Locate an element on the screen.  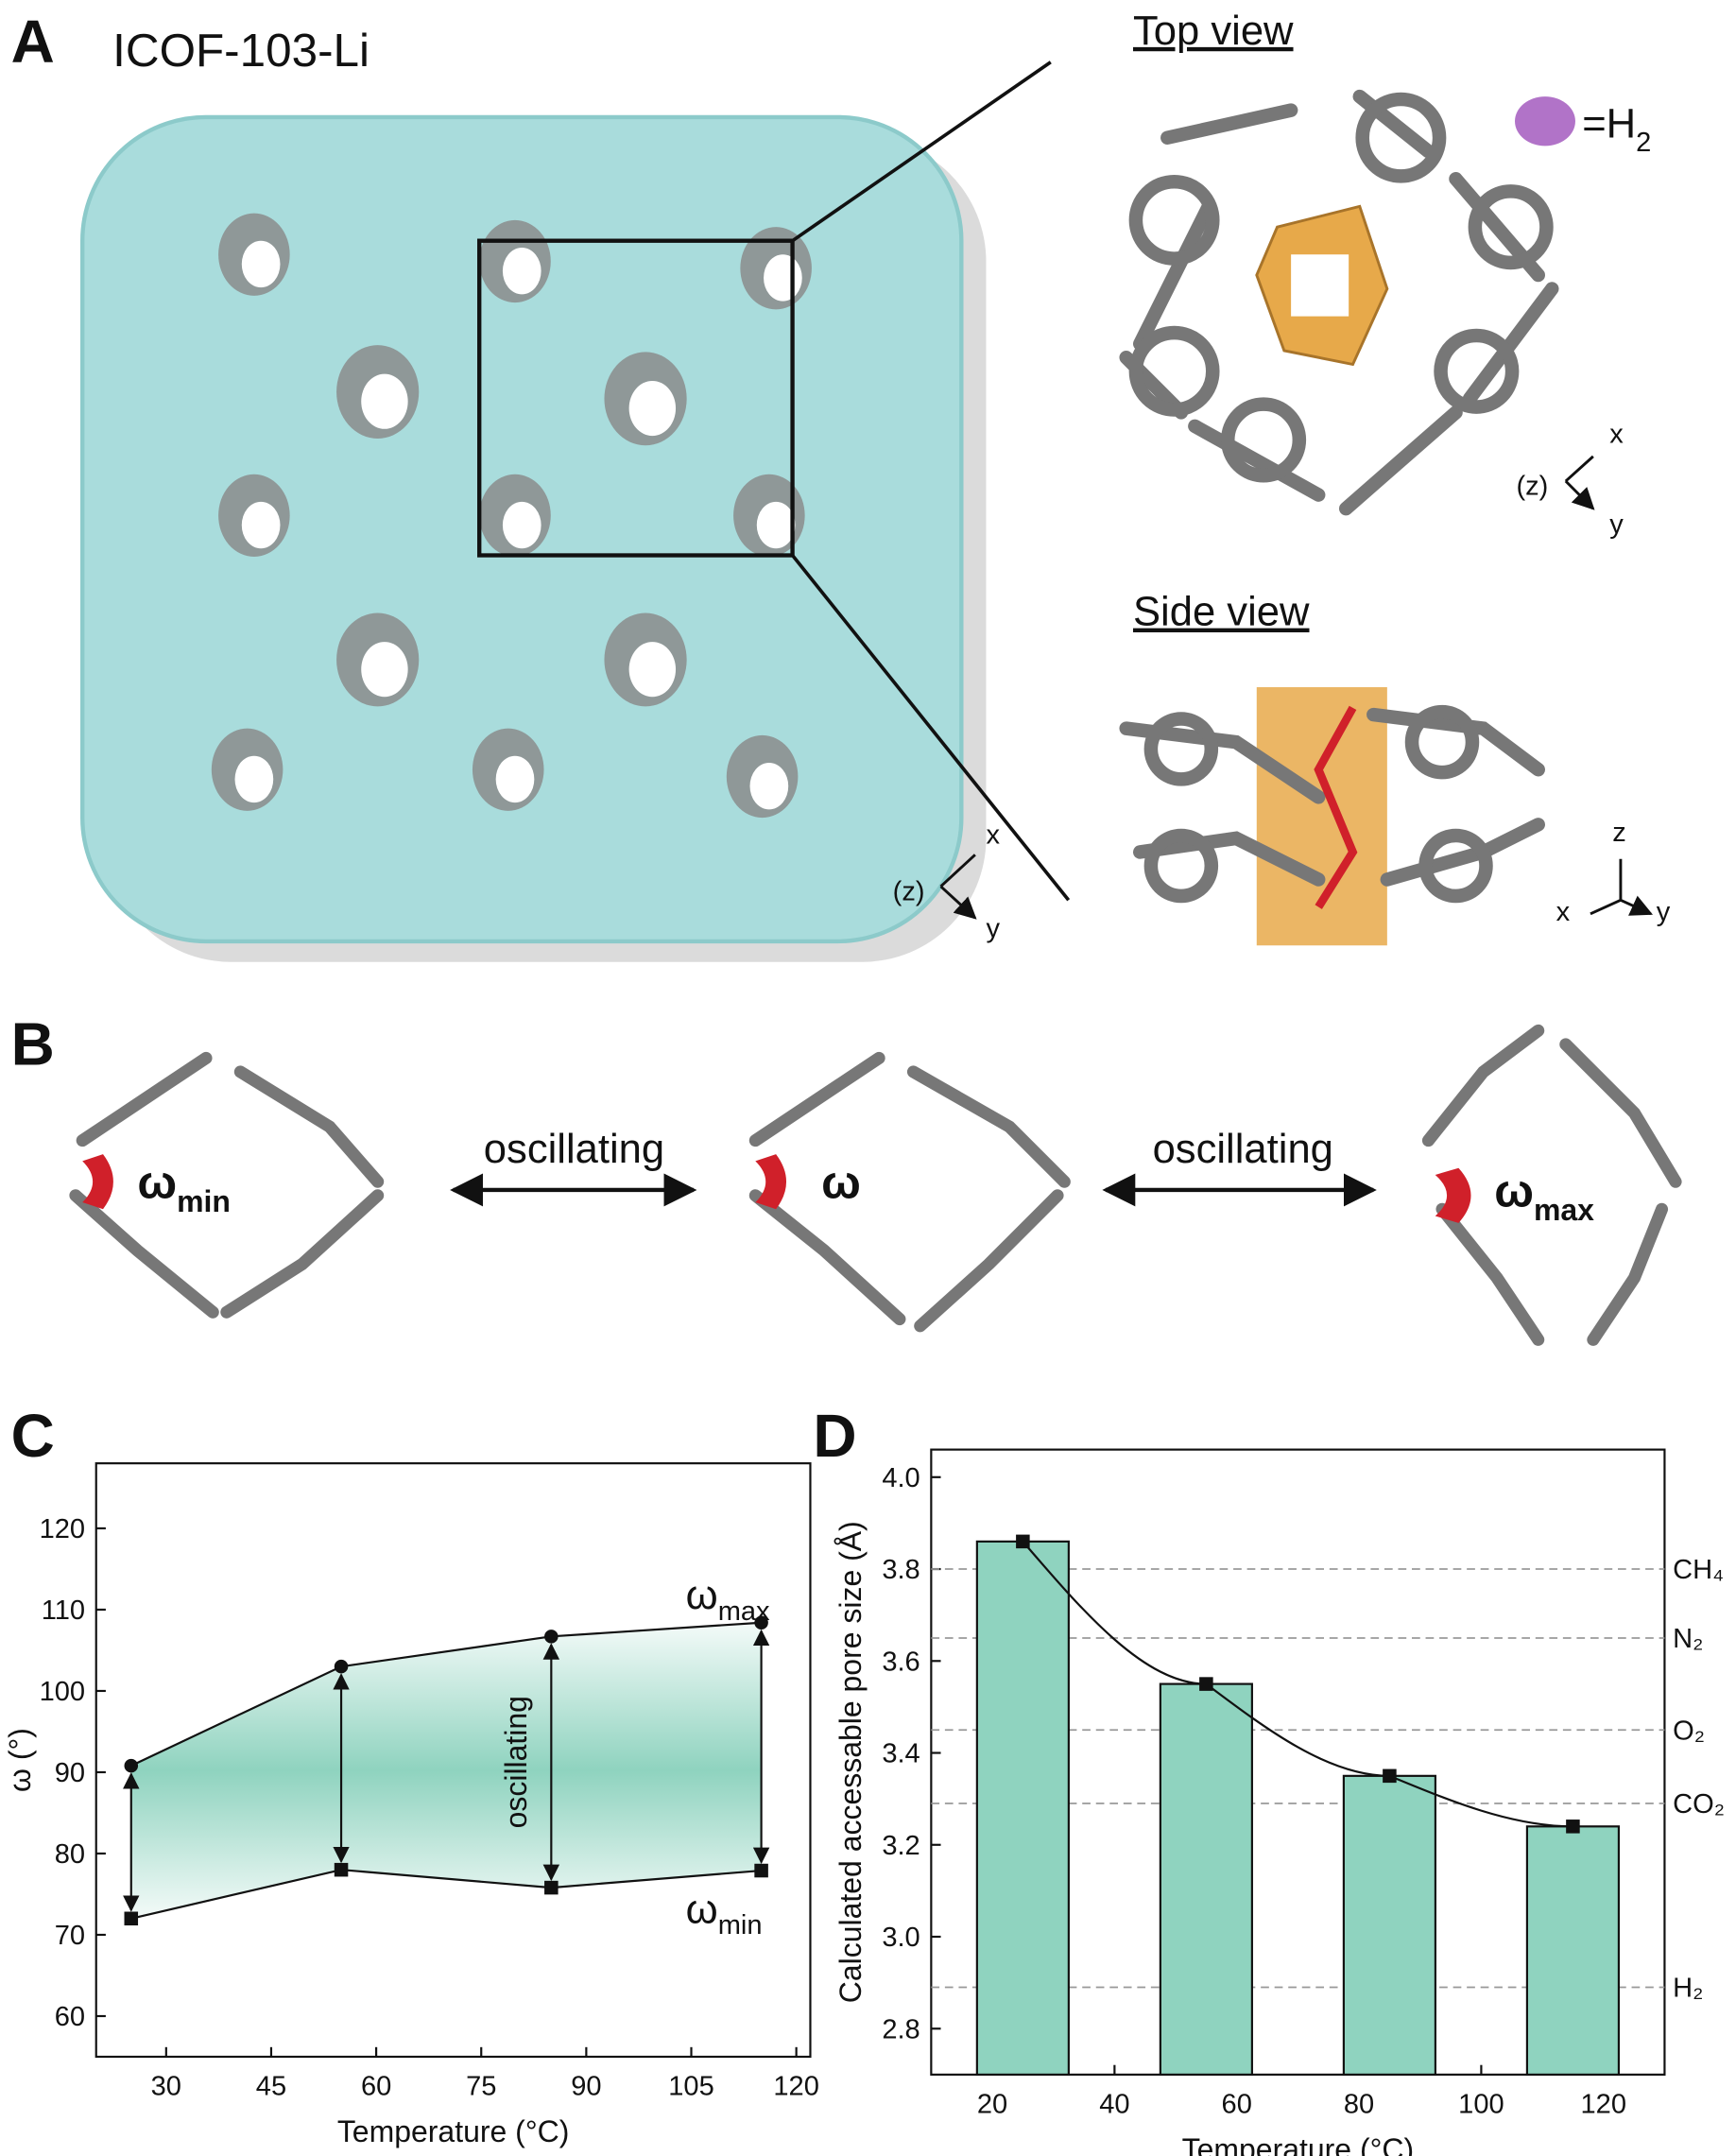
reference-label: H₂ is located at coordinates (1688, 1989).